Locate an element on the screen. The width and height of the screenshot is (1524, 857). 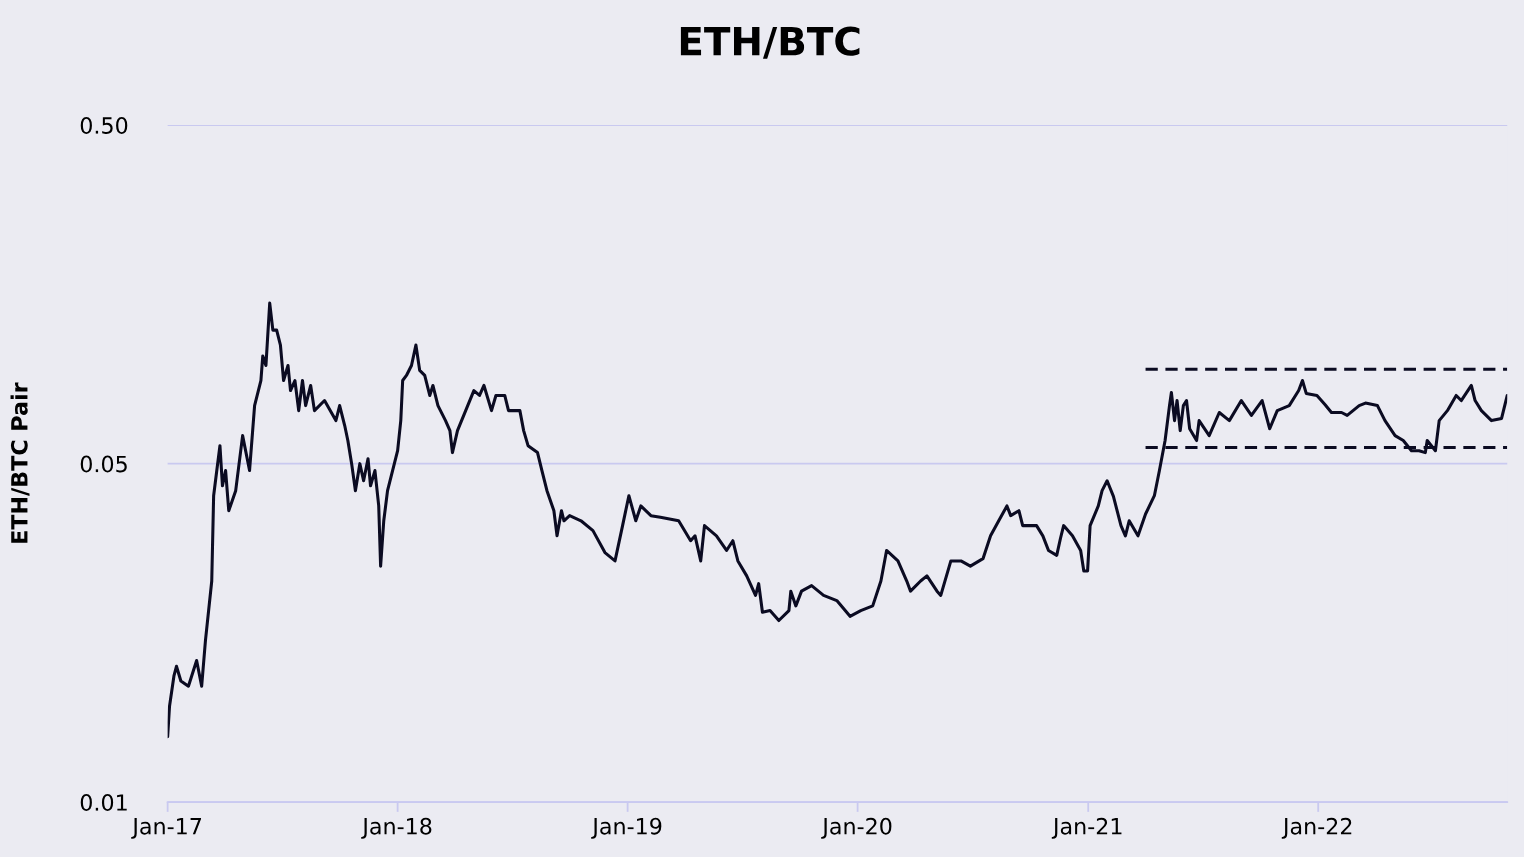
x-tick-label: Jan-21 is located at coordinates (1086, 828).